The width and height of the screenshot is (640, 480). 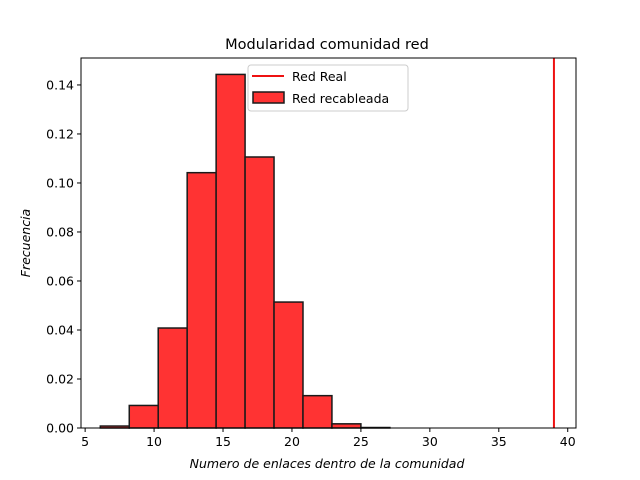 I want to click on chart-title: Modularidad comunidad red, so click(x=327, y=45).